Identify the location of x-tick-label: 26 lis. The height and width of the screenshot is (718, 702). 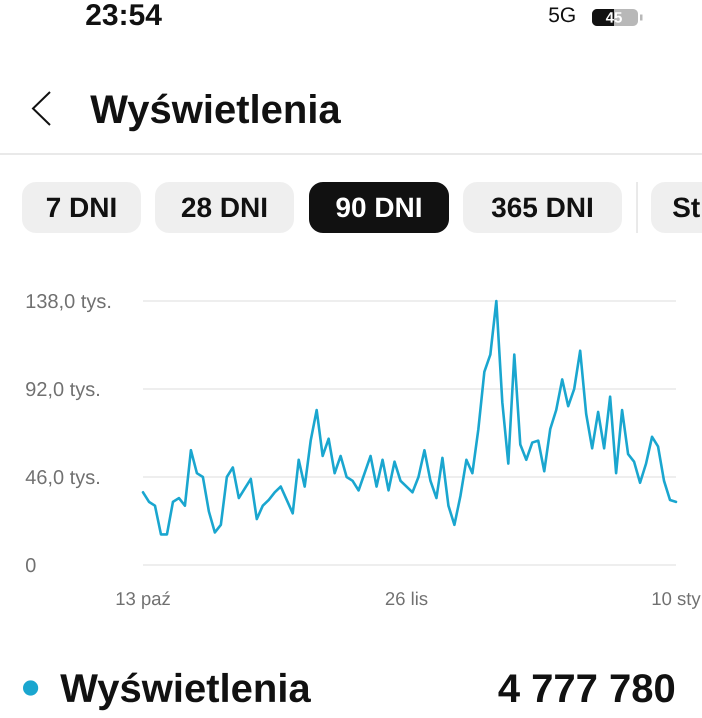
(407, 599).